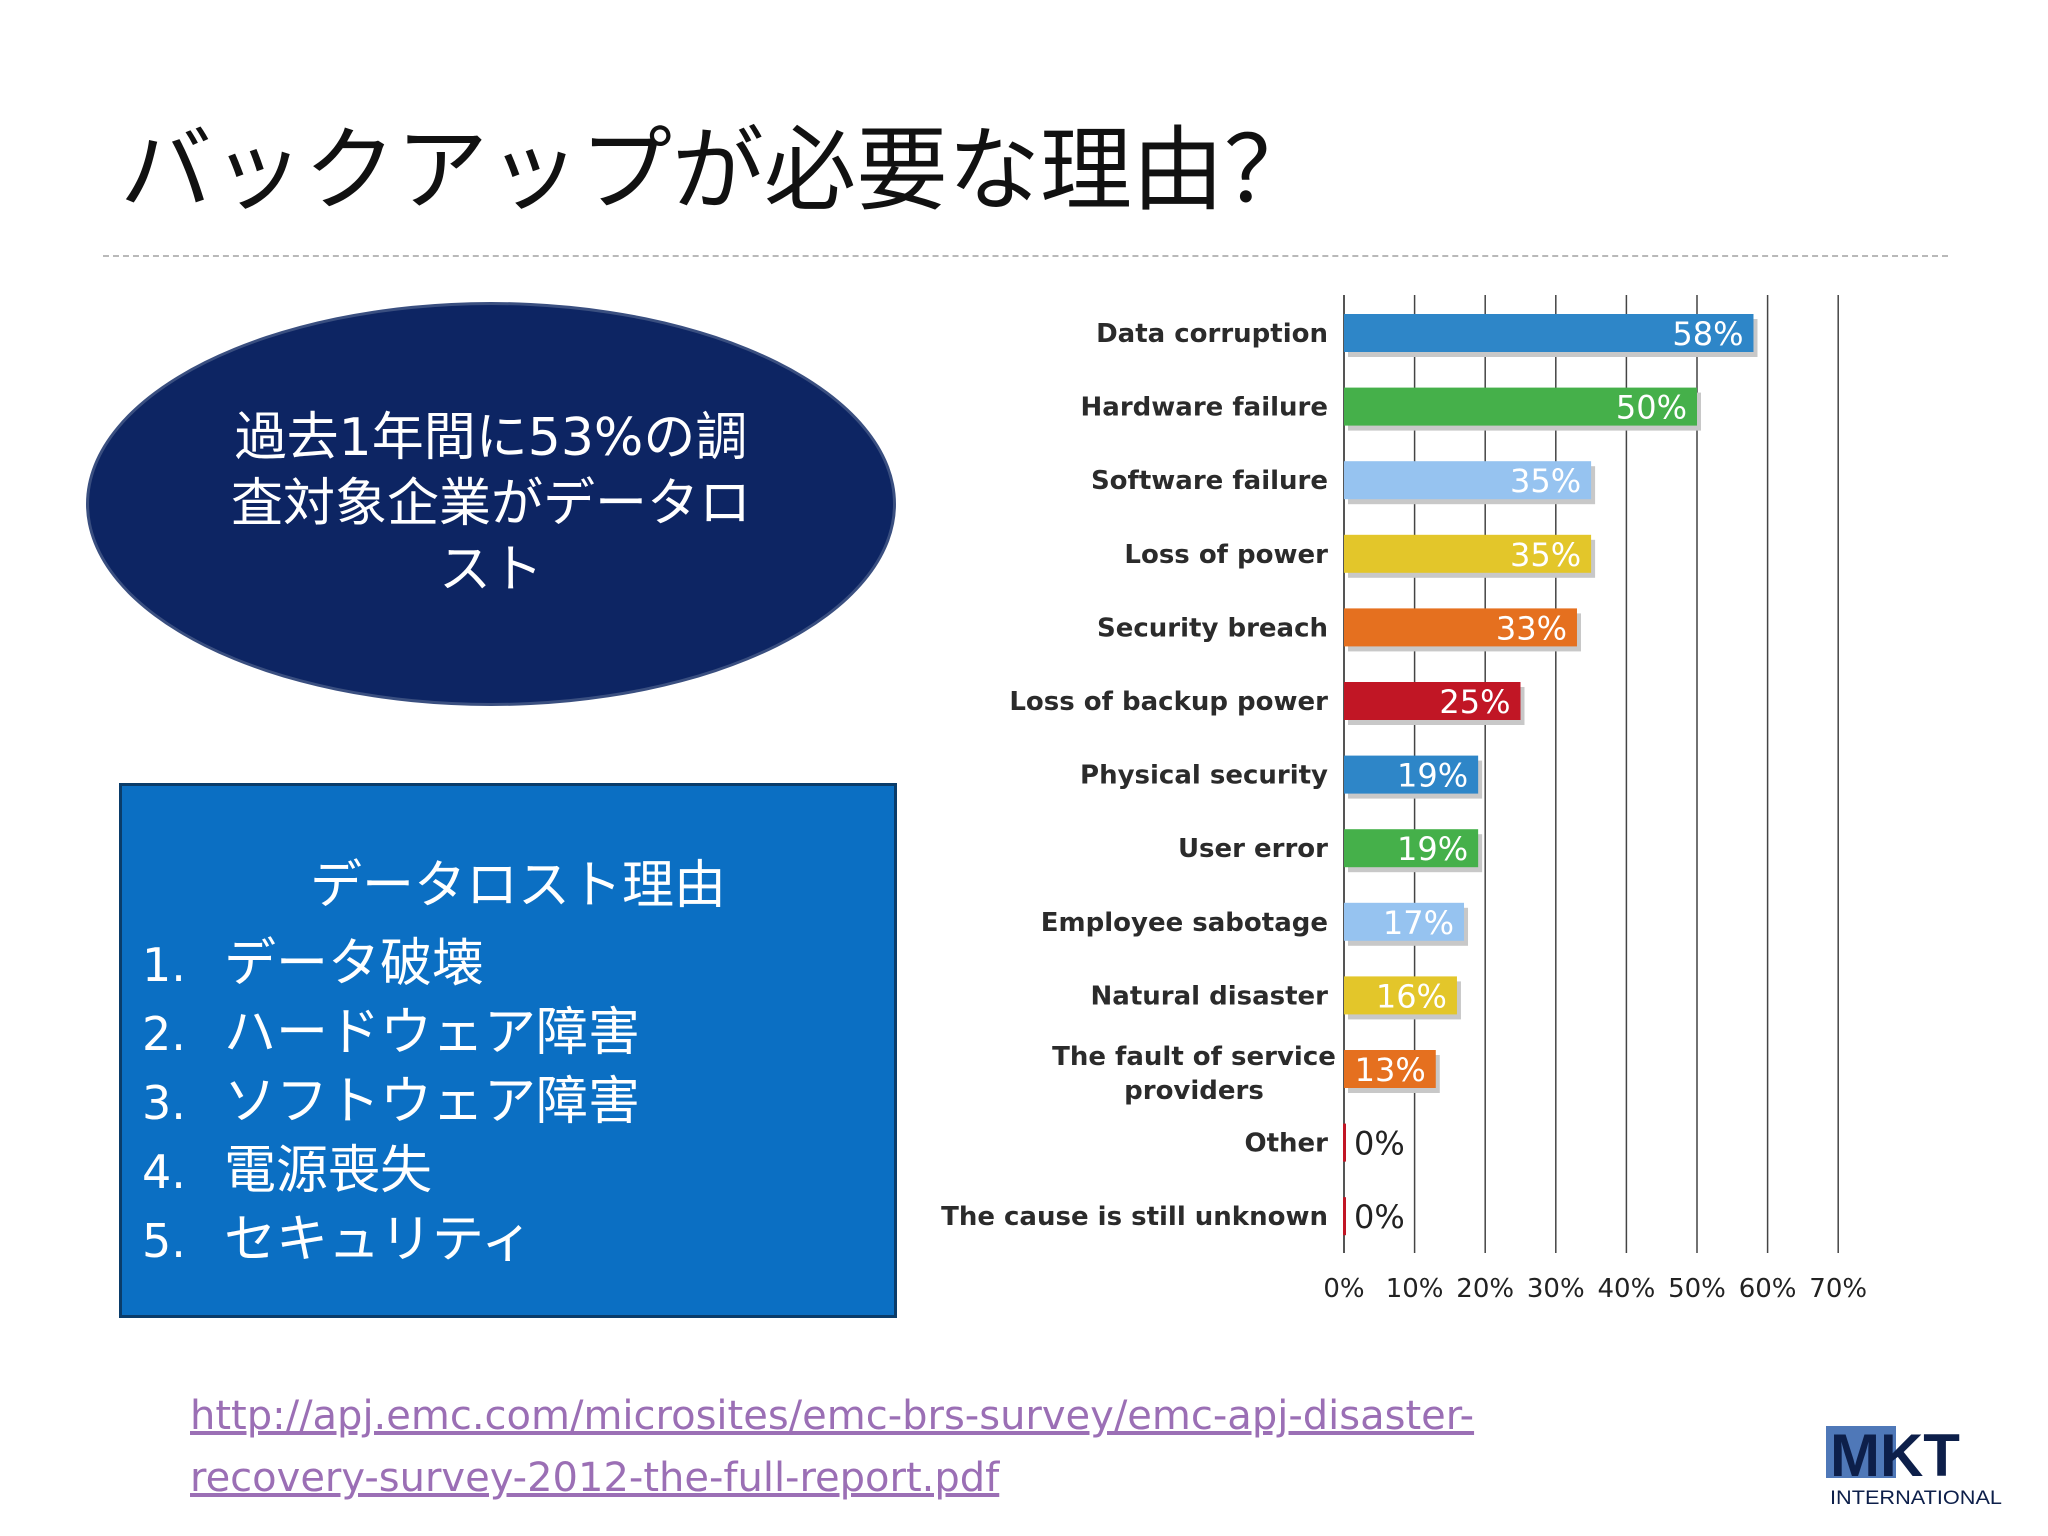 The image size is (2048, 1536). What do you see at coordinates (1168, 702) in the screenshot?
I see `category-label: Loss of backup power` at bounding box center [1168, 702].